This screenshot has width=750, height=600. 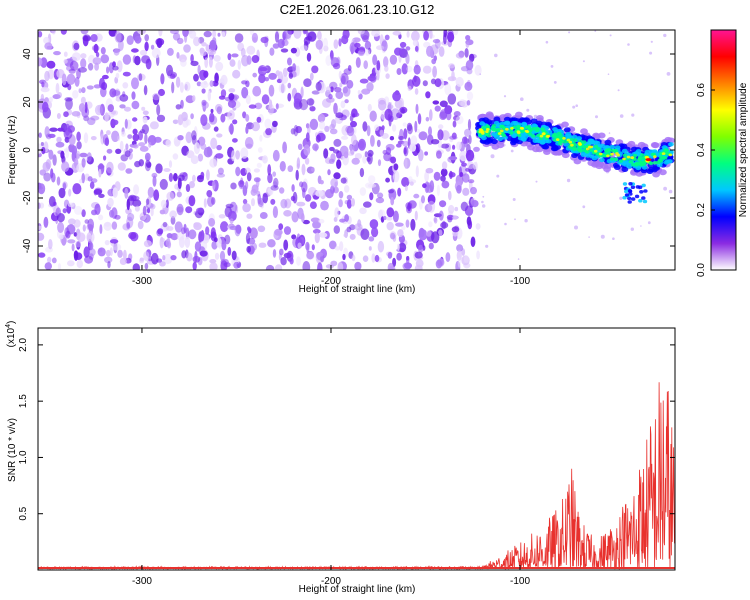 I want to click on y-tick-label: 40, so click(x=27, y=54).